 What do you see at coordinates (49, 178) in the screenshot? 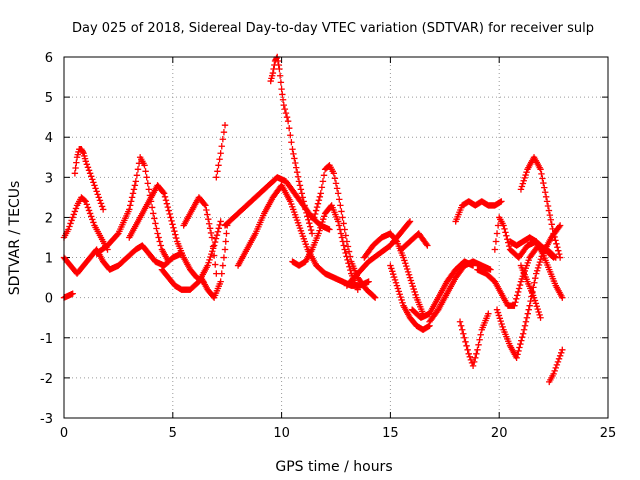
I see `y-tick-label: 3` at bounding box center [49, 178].